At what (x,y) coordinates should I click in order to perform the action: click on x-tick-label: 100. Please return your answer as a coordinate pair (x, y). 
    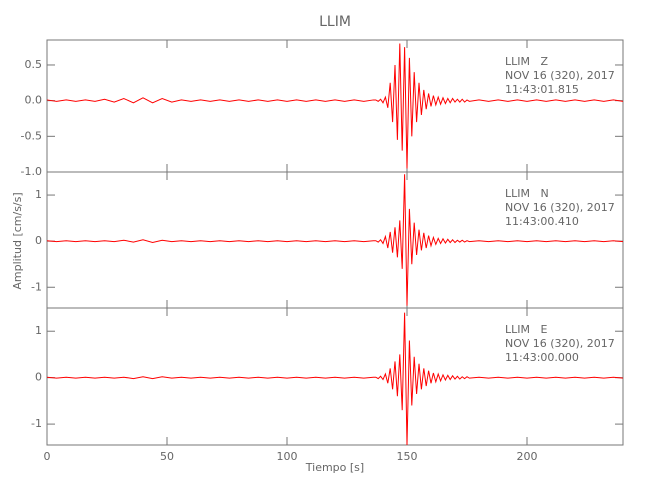
    Looking at the image, I should click on (287, 456).